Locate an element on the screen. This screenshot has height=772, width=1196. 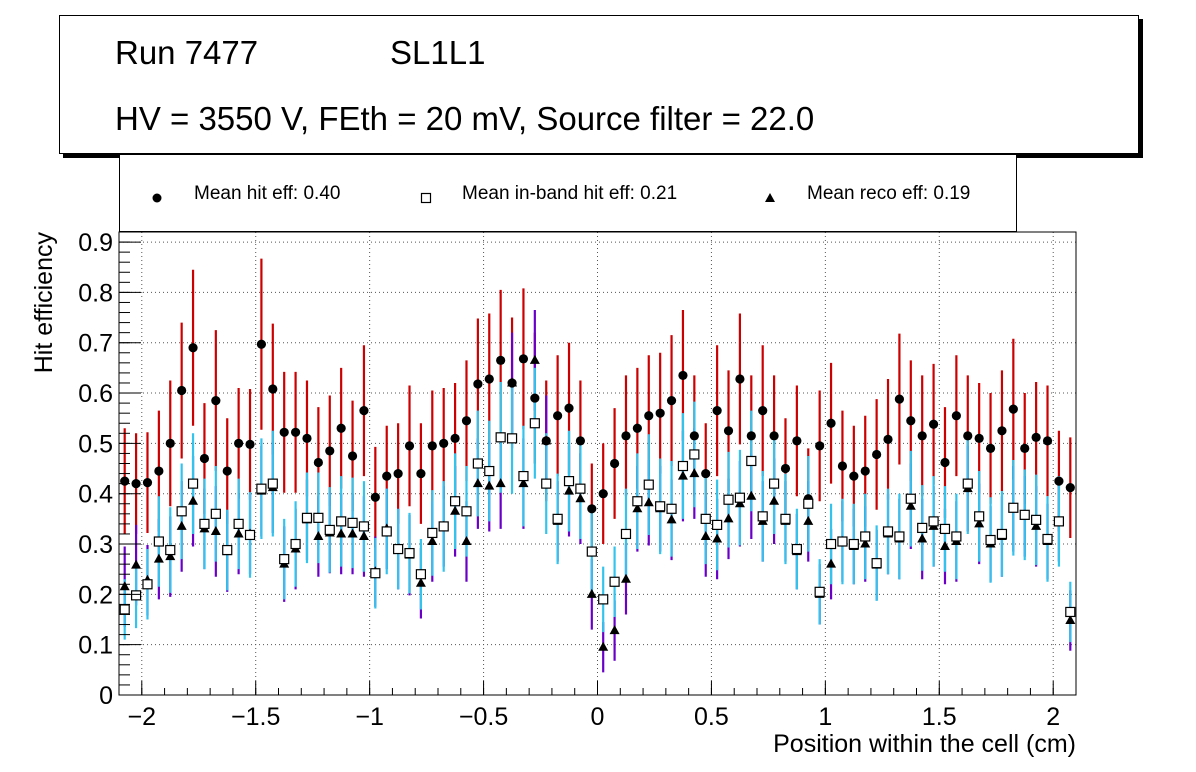
x-tick-label: 1.5 is located at coordinates (939, 717).